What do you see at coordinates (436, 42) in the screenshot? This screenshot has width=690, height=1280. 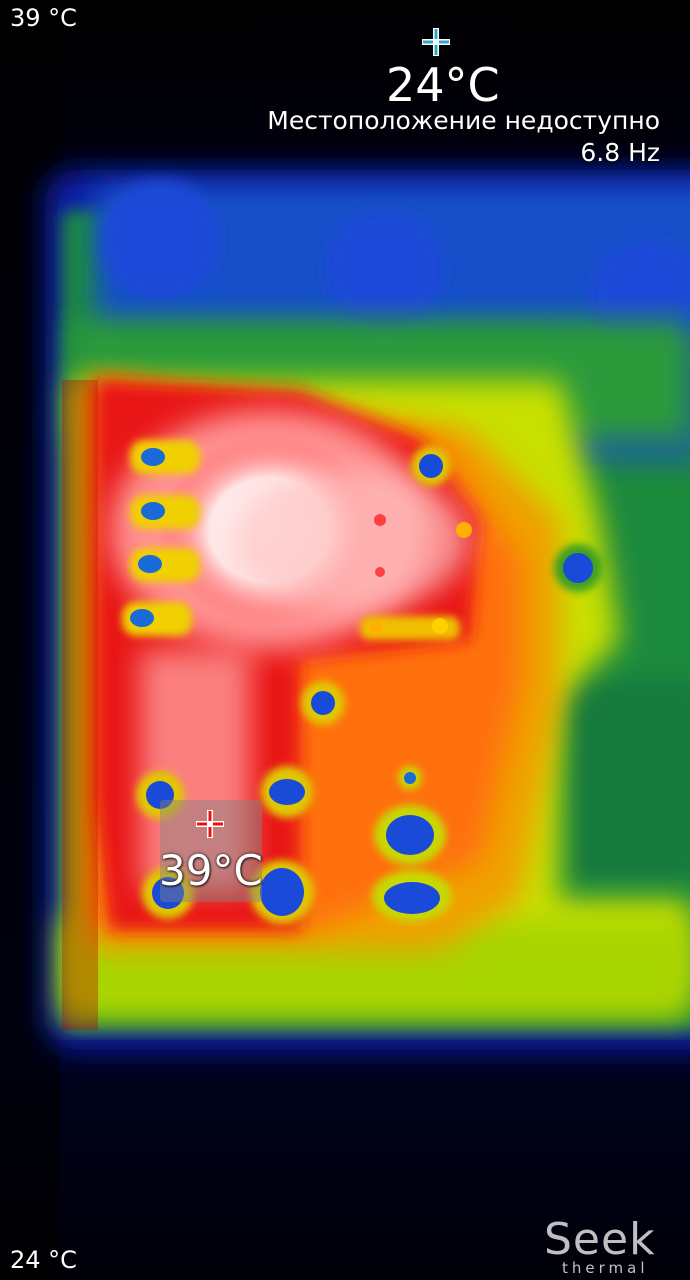 I see `cold-spot-crosshair-icon` at bounding box center [436, 42].